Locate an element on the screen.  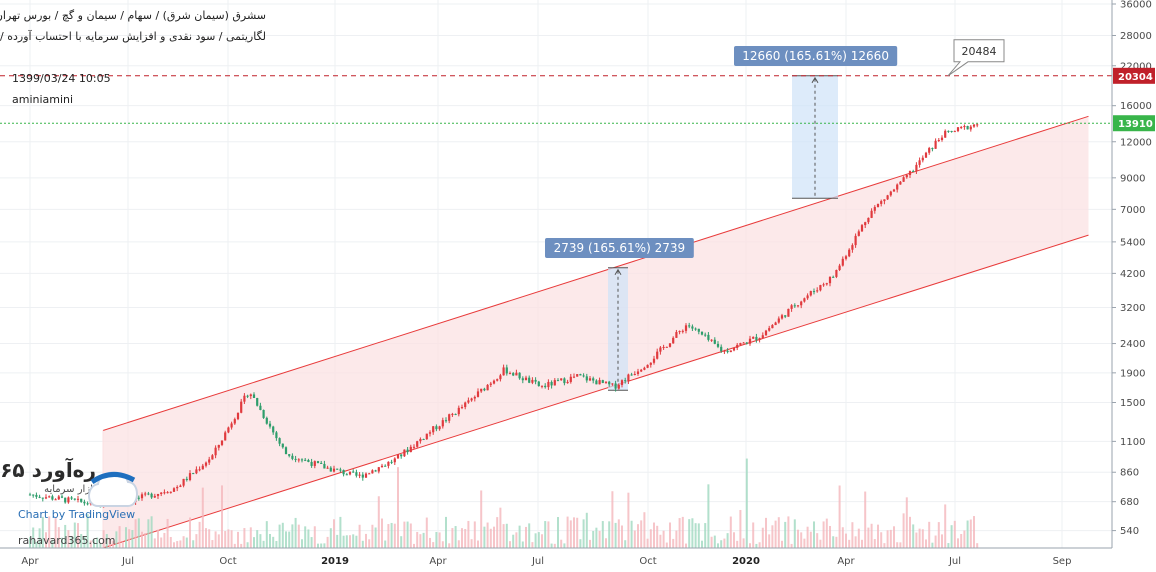
price-label-bg is located at coordinates (1134, 123).